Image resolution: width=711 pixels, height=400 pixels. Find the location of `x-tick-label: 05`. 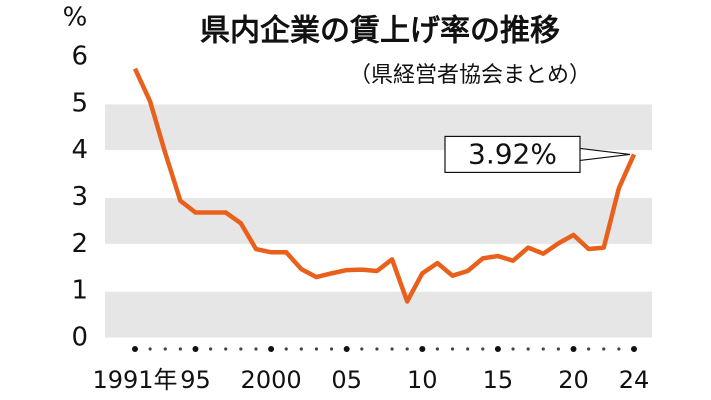

x-tick-label: 05 is located at coordinates (346, 380).